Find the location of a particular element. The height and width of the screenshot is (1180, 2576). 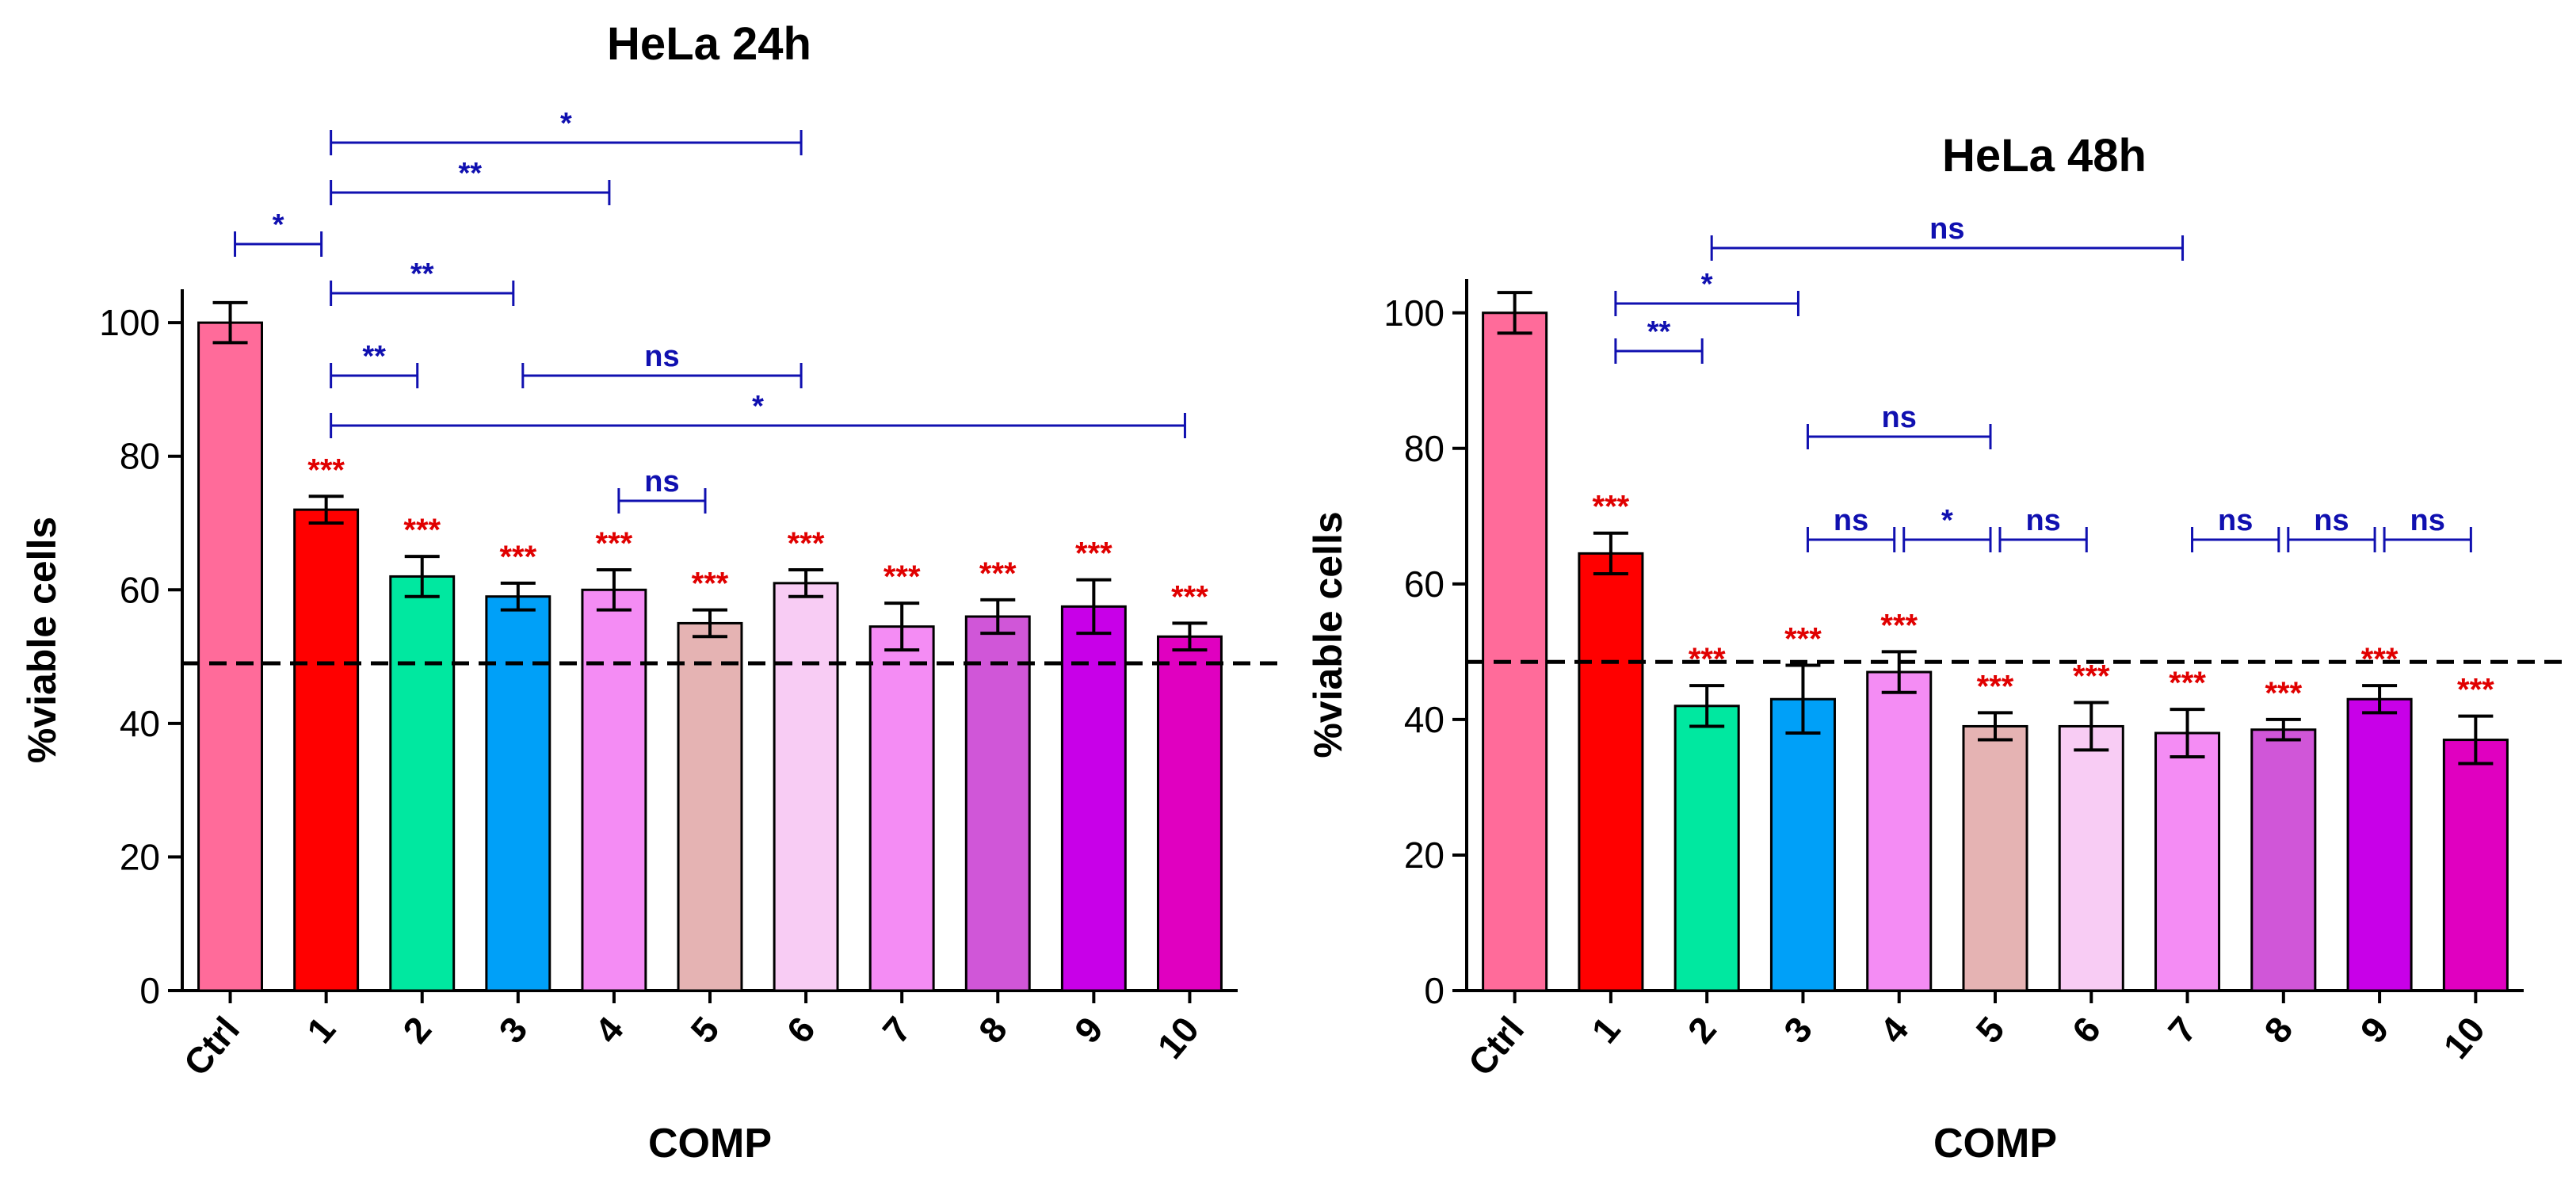

y-tick-label: 60 is located at coordinates (140, 589).